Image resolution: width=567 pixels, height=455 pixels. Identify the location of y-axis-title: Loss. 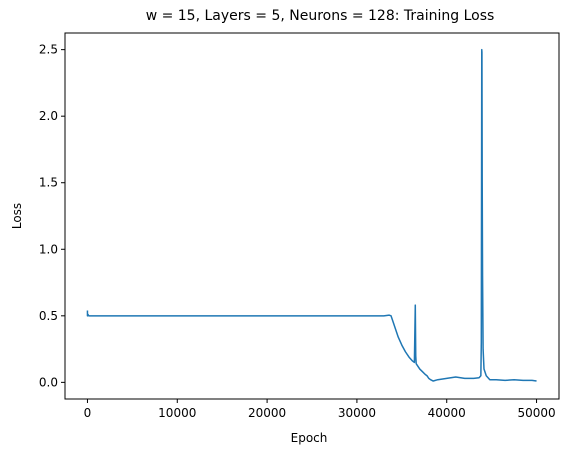
(17, 216).